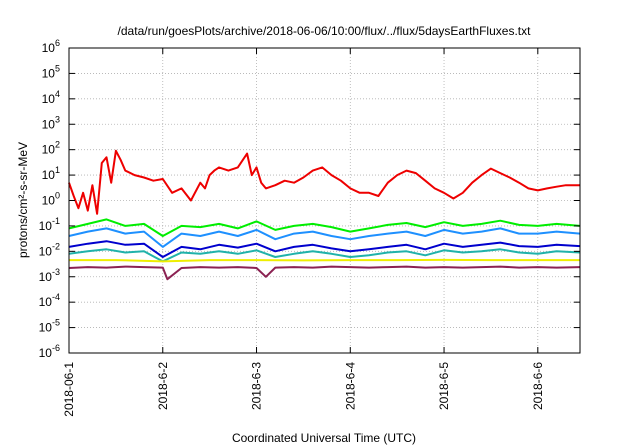  What do you see at coordinates (324, 438) in the screenshot?
I see `x-axis-label: Coordinated Universal Time (UTC)` at bounding box center [324, 438].